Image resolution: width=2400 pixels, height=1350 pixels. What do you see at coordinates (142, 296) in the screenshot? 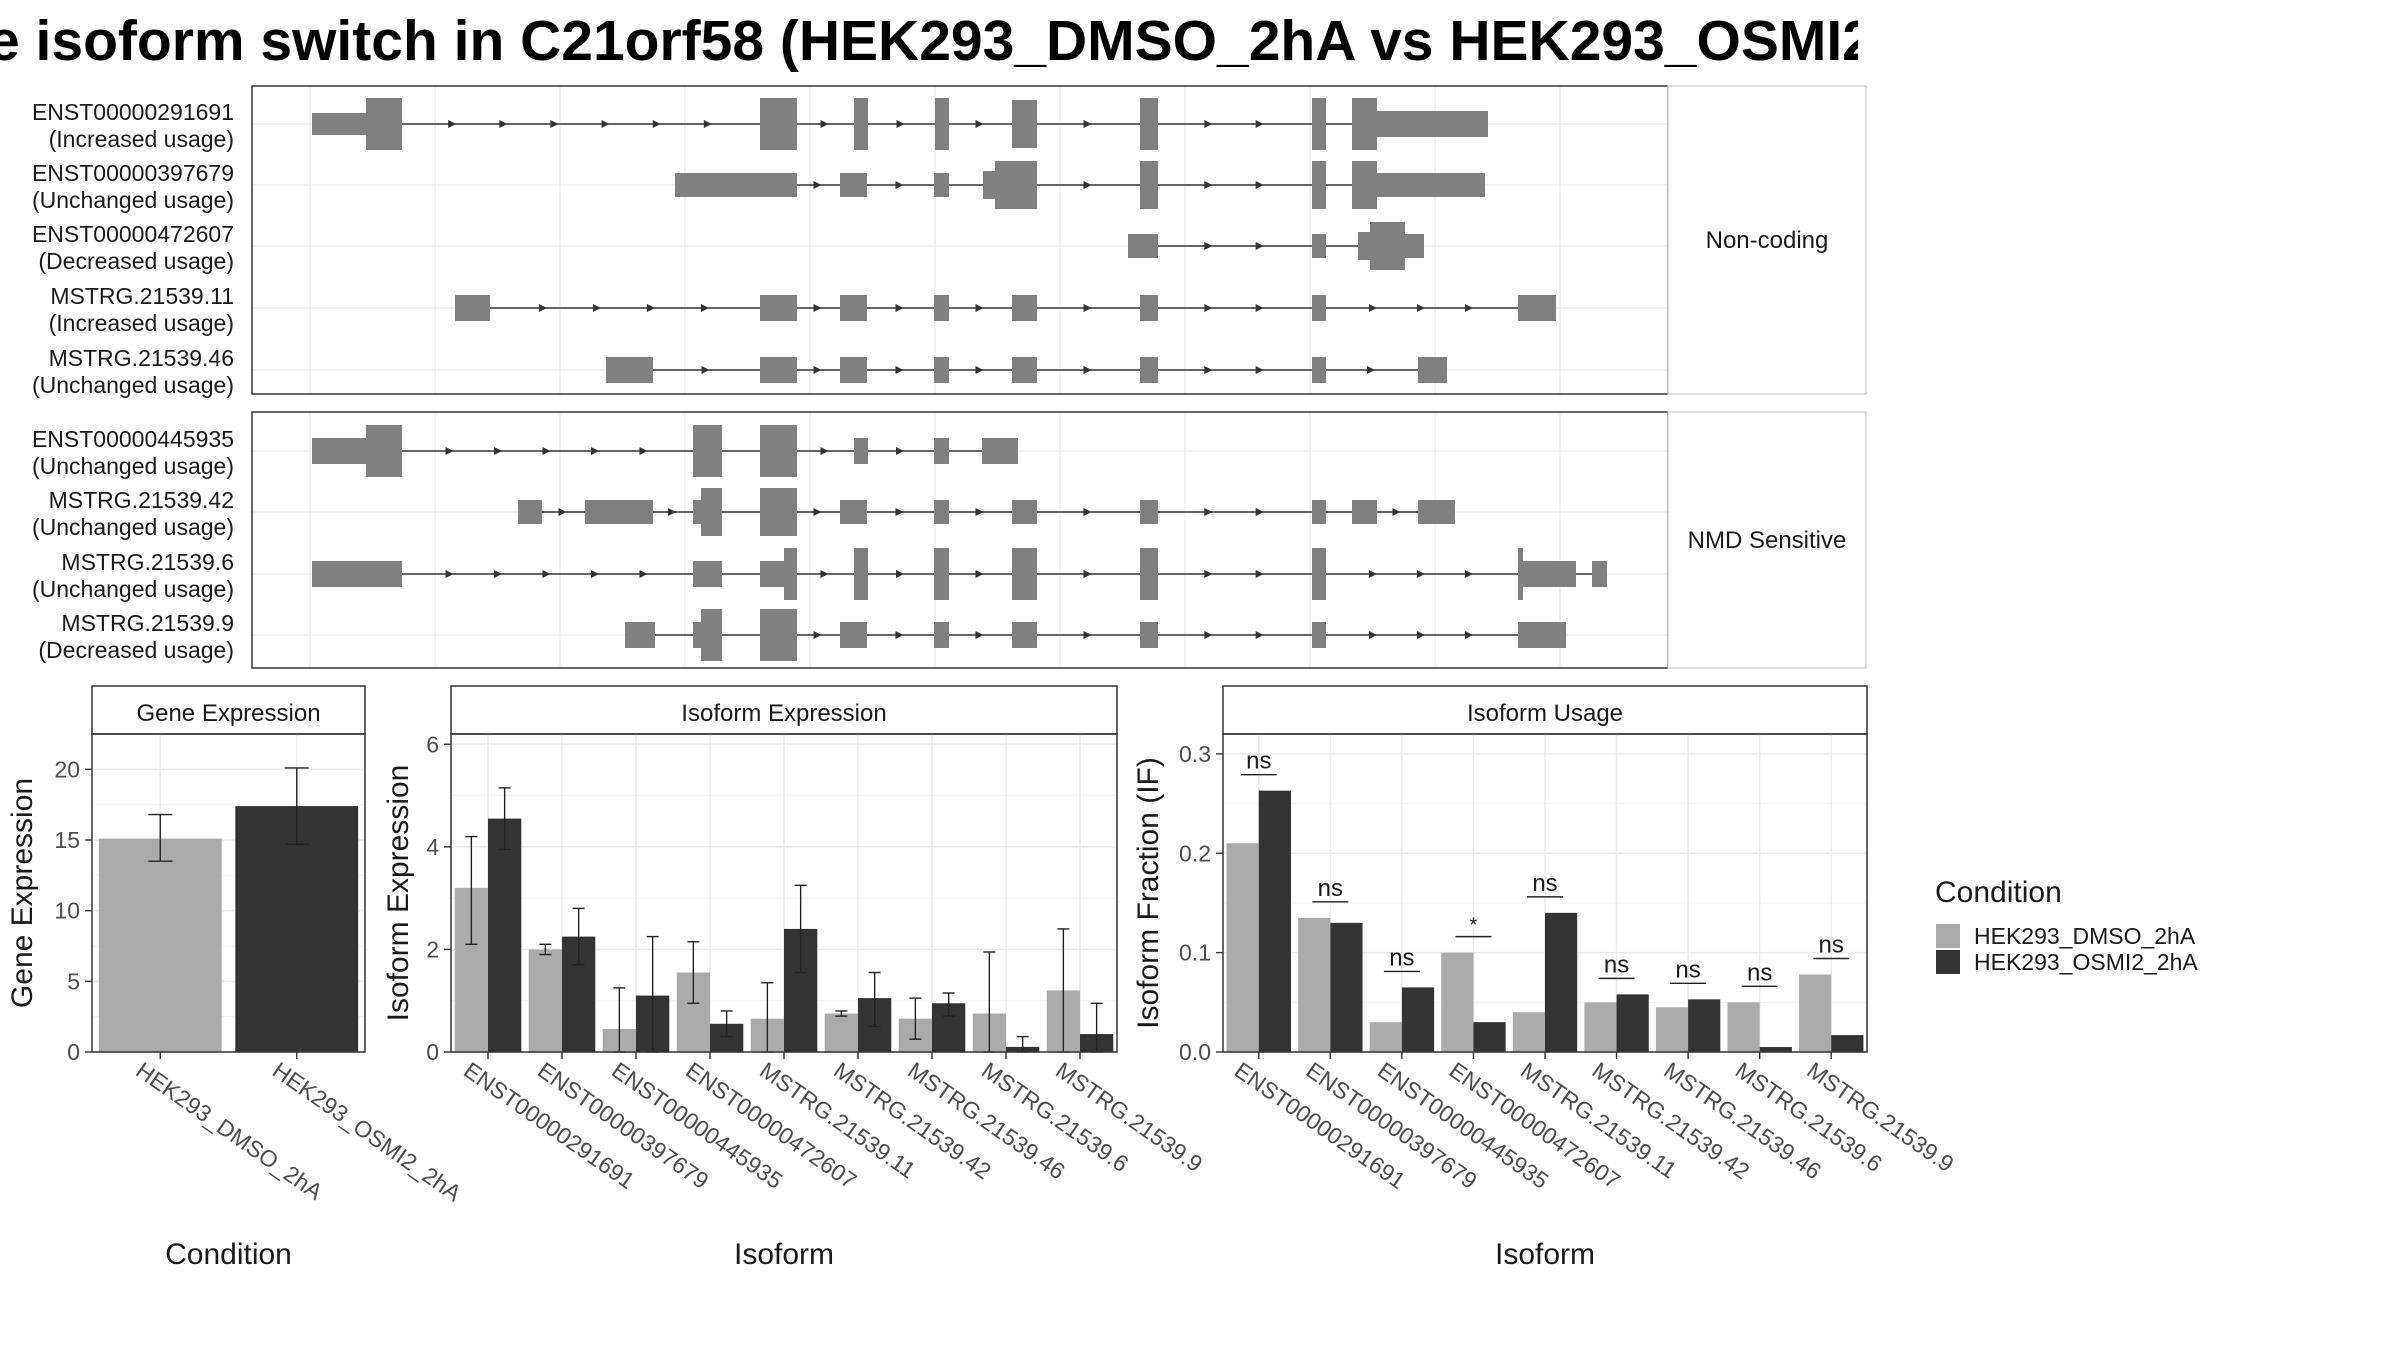
I see `transcript-id-label: MSTRG.21539.11` at bounding box center [142, 296].